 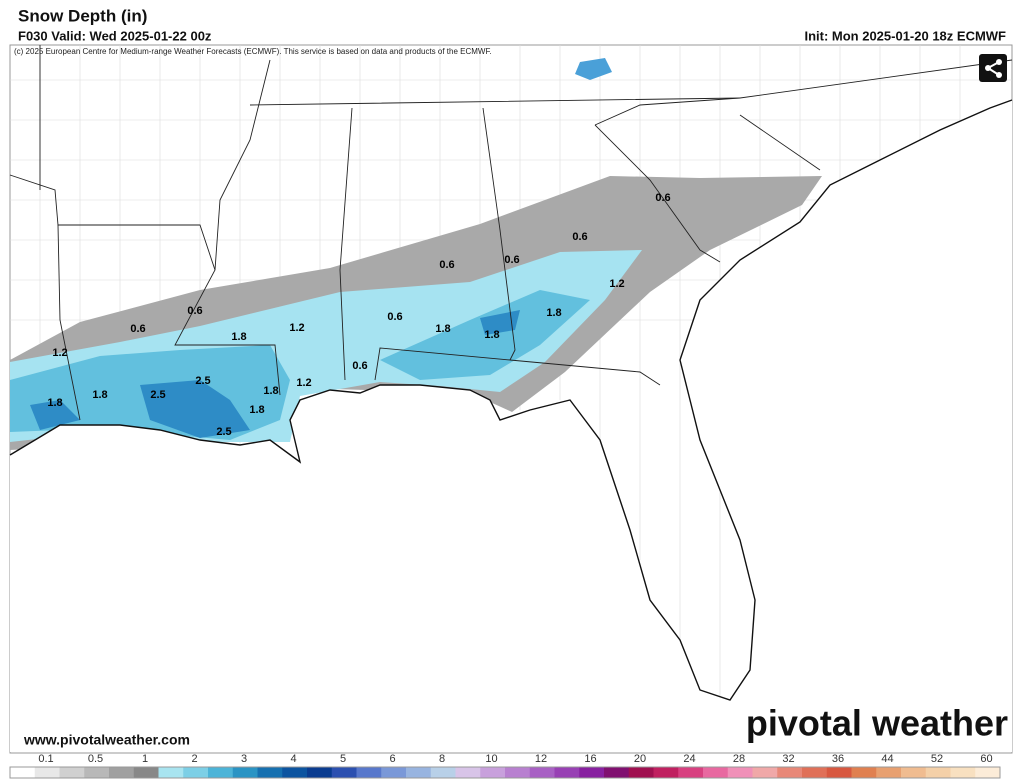 I want to click on colorbar-tick-label: 32, so click(x=788, y=759).